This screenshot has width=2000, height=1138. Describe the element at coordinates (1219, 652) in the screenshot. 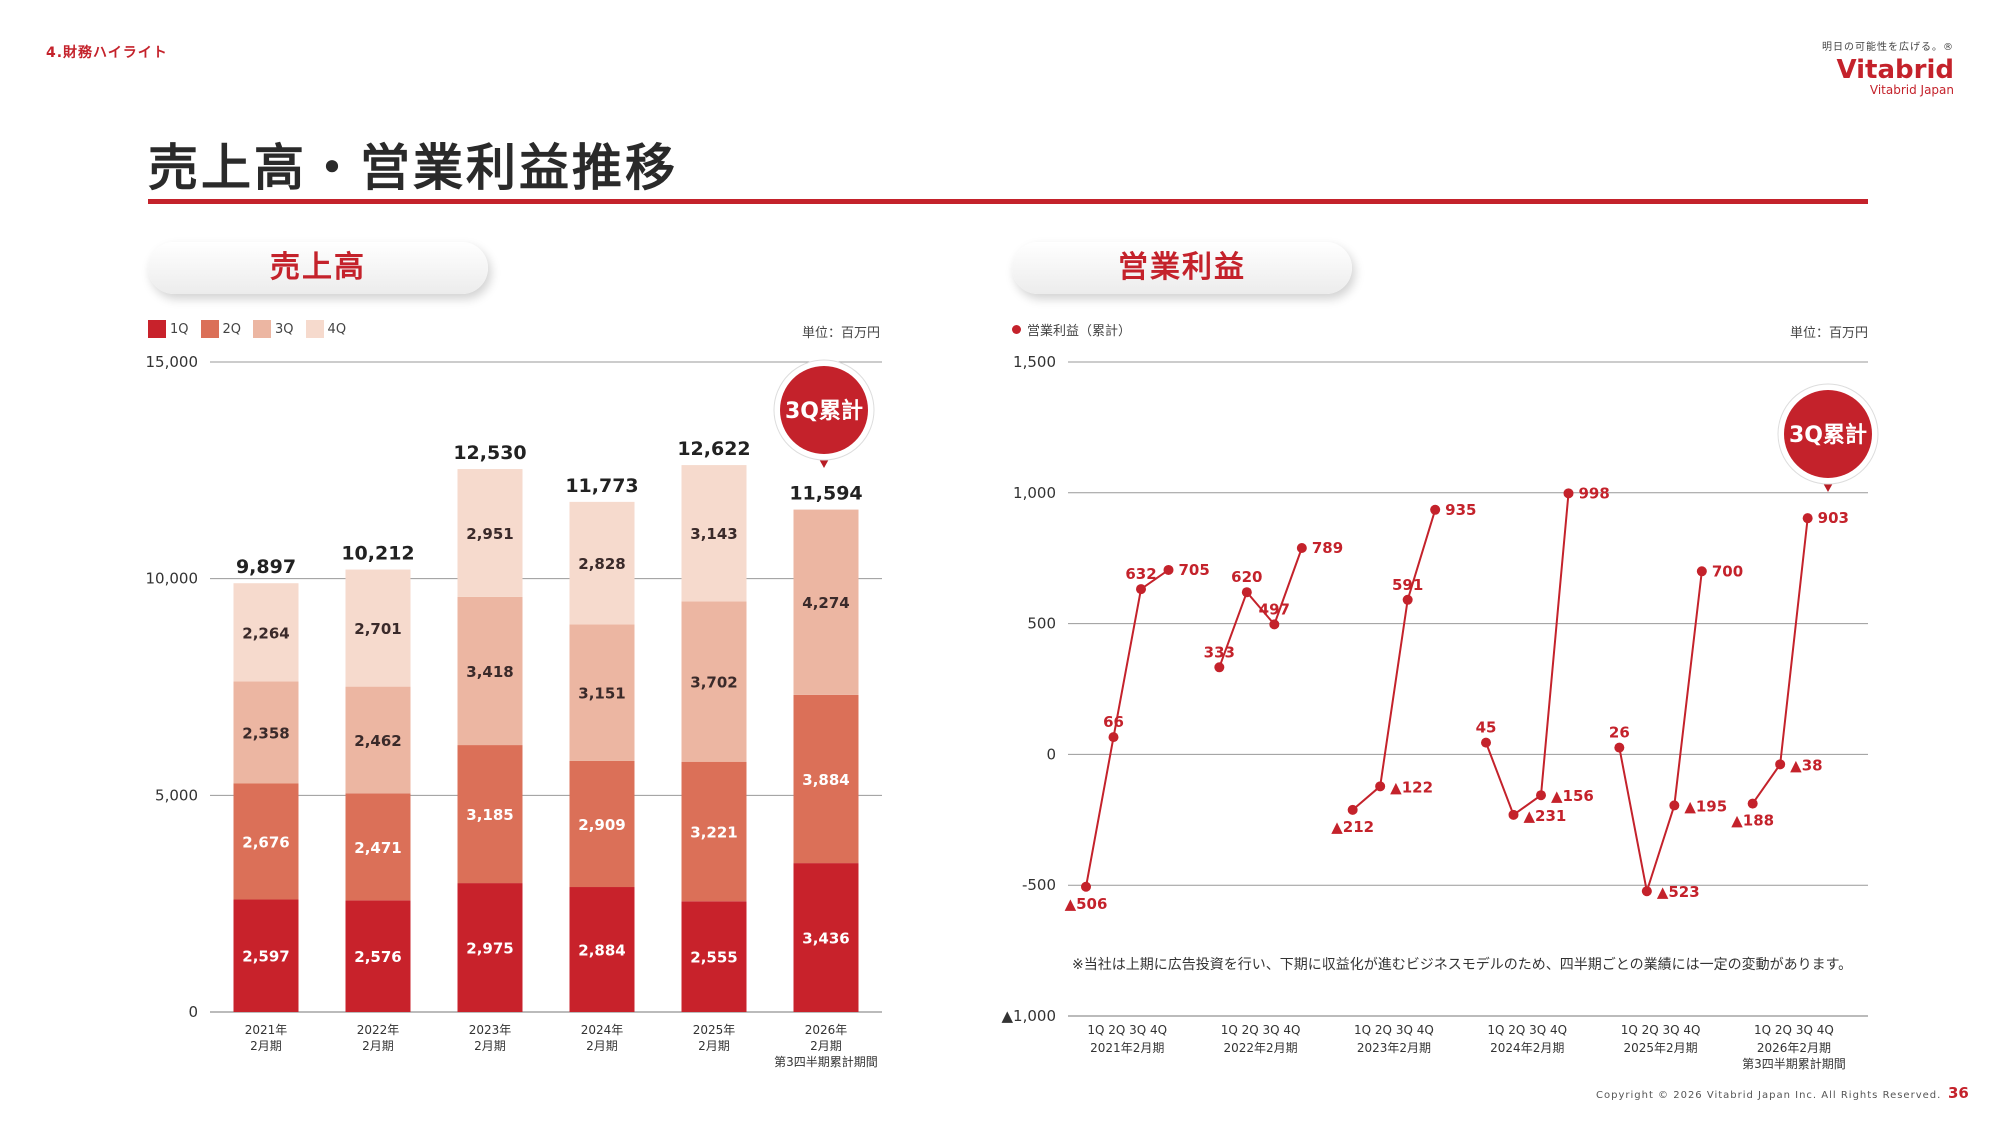

I see `profit-value-label: 333` at that location.